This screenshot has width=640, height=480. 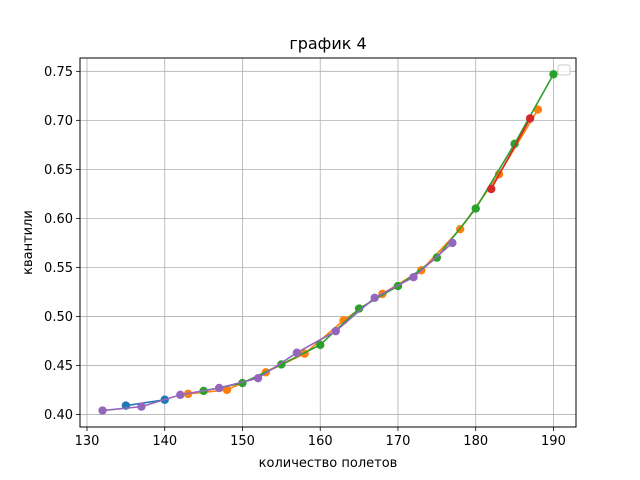 What do you see at coordinates (475, 441) in the screenshot?
I see `x-tick-label: 180` at bounding box center [475, 441].